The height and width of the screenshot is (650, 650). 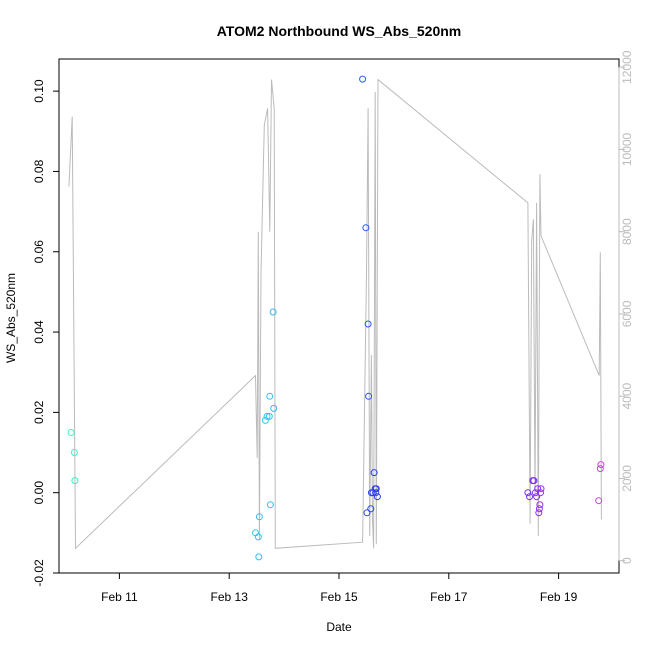 I want to click on y-tick-label: 0.06, so click(x=39, y=252).